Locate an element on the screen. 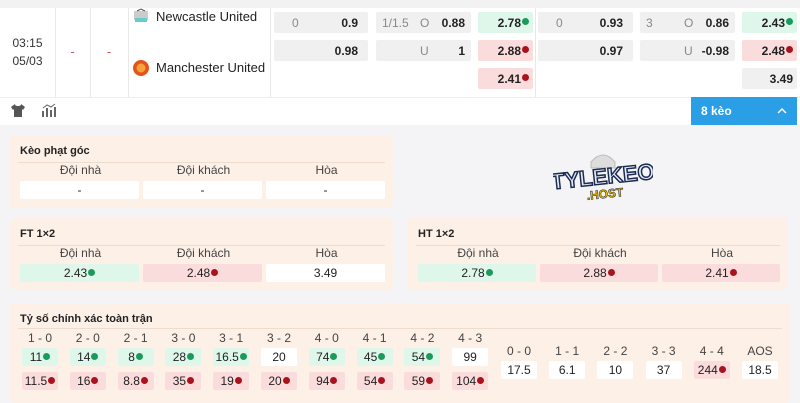 This screenshot has width=800, height=403. score-odds-cell: 8.8 is located at coordinates (135, 381).